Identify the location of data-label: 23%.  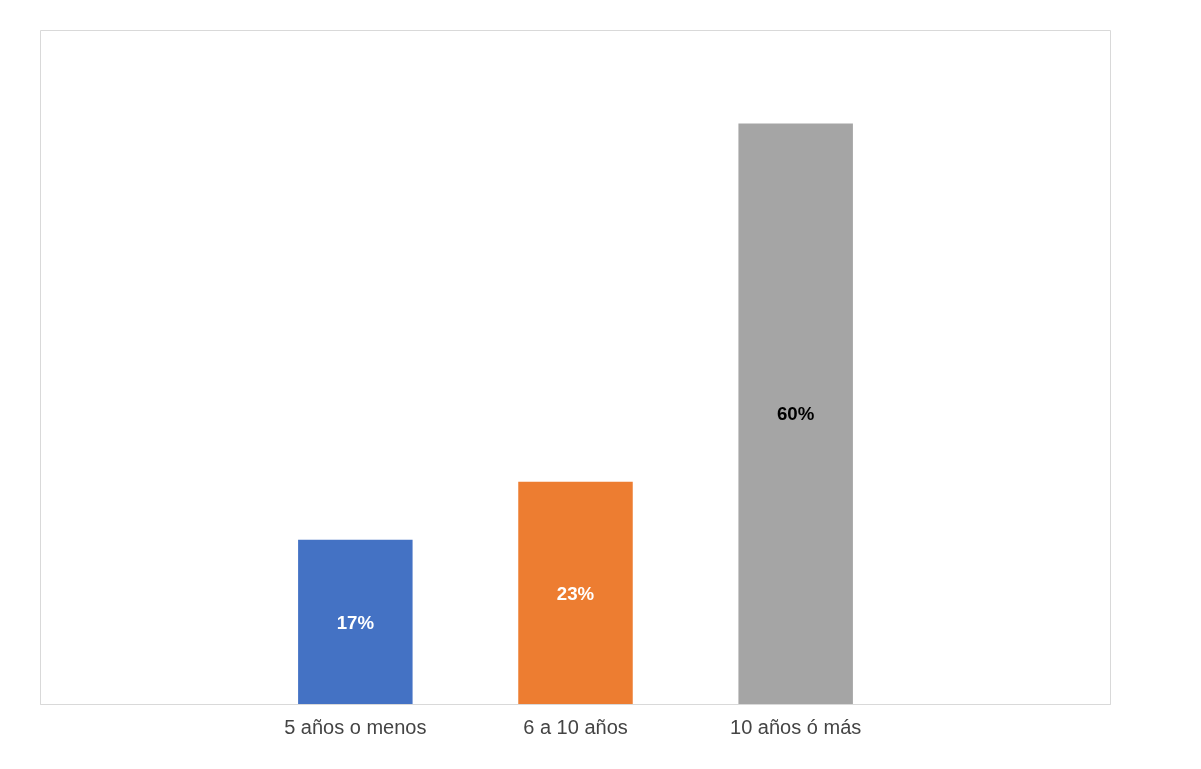
(575, 593).